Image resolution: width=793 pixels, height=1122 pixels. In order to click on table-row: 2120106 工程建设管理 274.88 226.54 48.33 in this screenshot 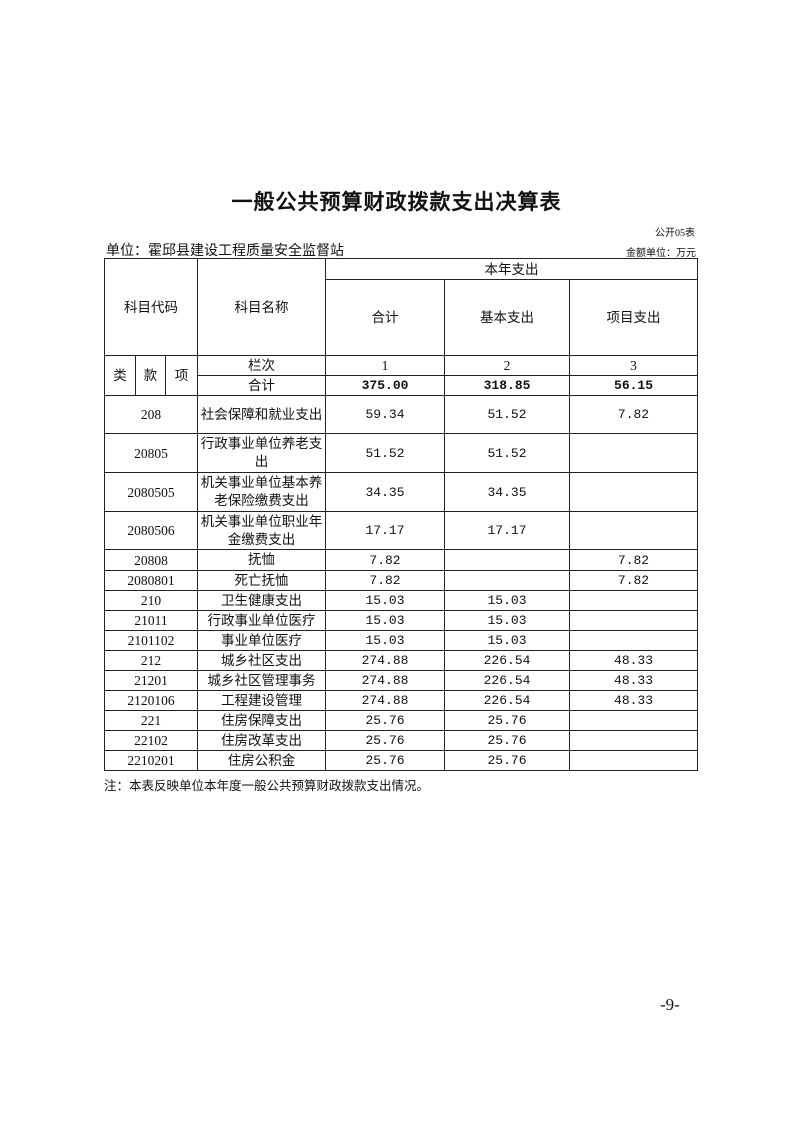, I will do `click(401, 700)`.